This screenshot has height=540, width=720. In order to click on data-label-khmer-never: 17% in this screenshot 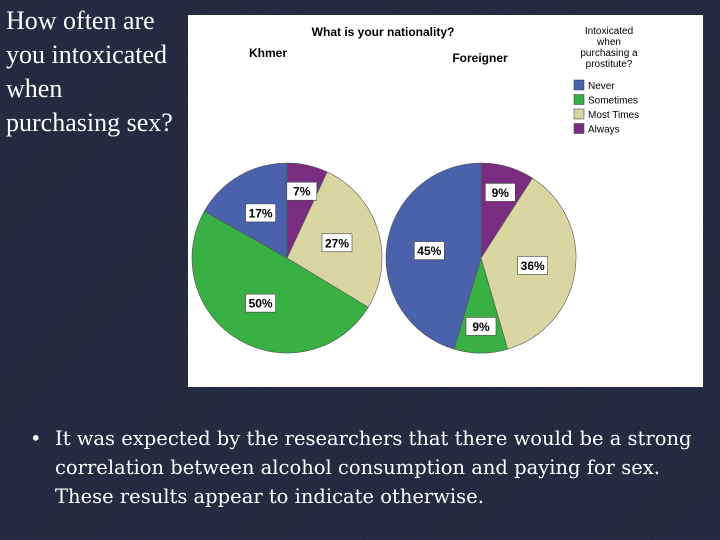, I will do `click(261, 213)`.